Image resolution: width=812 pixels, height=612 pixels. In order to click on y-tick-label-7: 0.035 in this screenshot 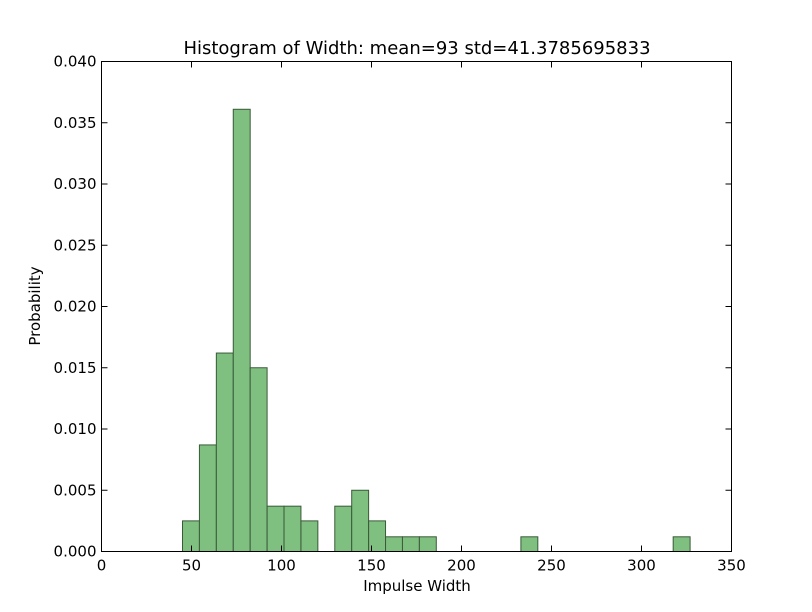, I will do `click(75, 123)`.